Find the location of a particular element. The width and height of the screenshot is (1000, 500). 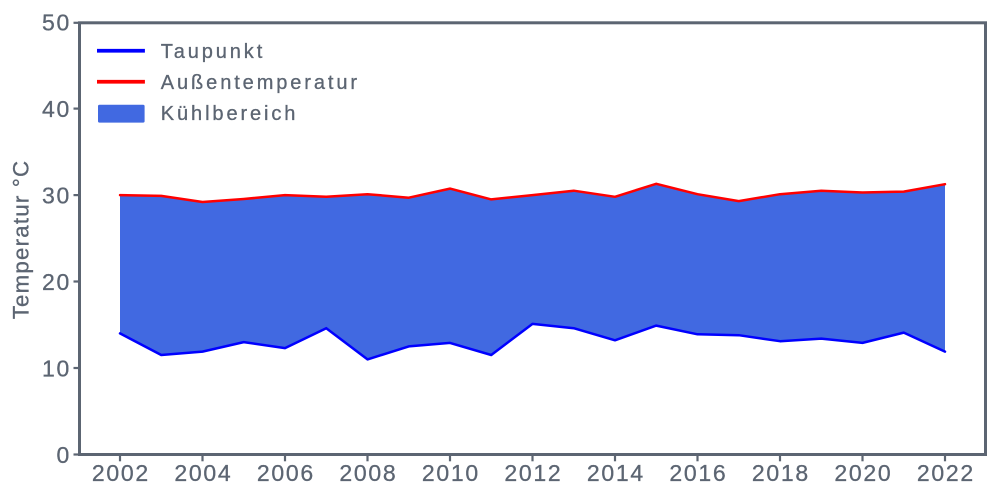

svg-text: 2022 is located at coordinates (946, 473).